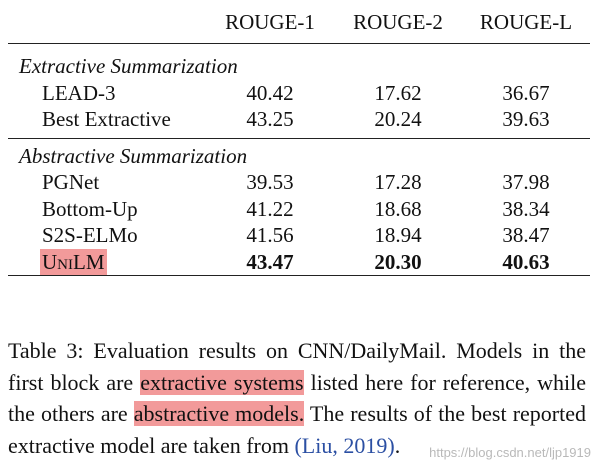 The width and height of the screenshot is (605, 474). What do you see at coordinates (128, 66) in the screenshot?
I see `group-title: Extractive Summarization` at bounding box center [128, 66].